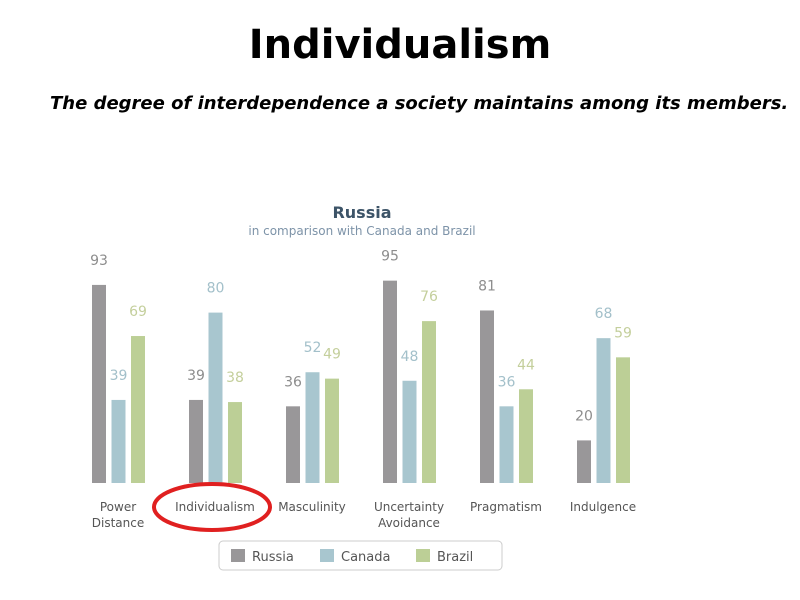 This screenshot has width=800, height=600. Describe the element at coordinates (506, 507) in the screenshot. I see `category-label: Pragmatism` at that location.